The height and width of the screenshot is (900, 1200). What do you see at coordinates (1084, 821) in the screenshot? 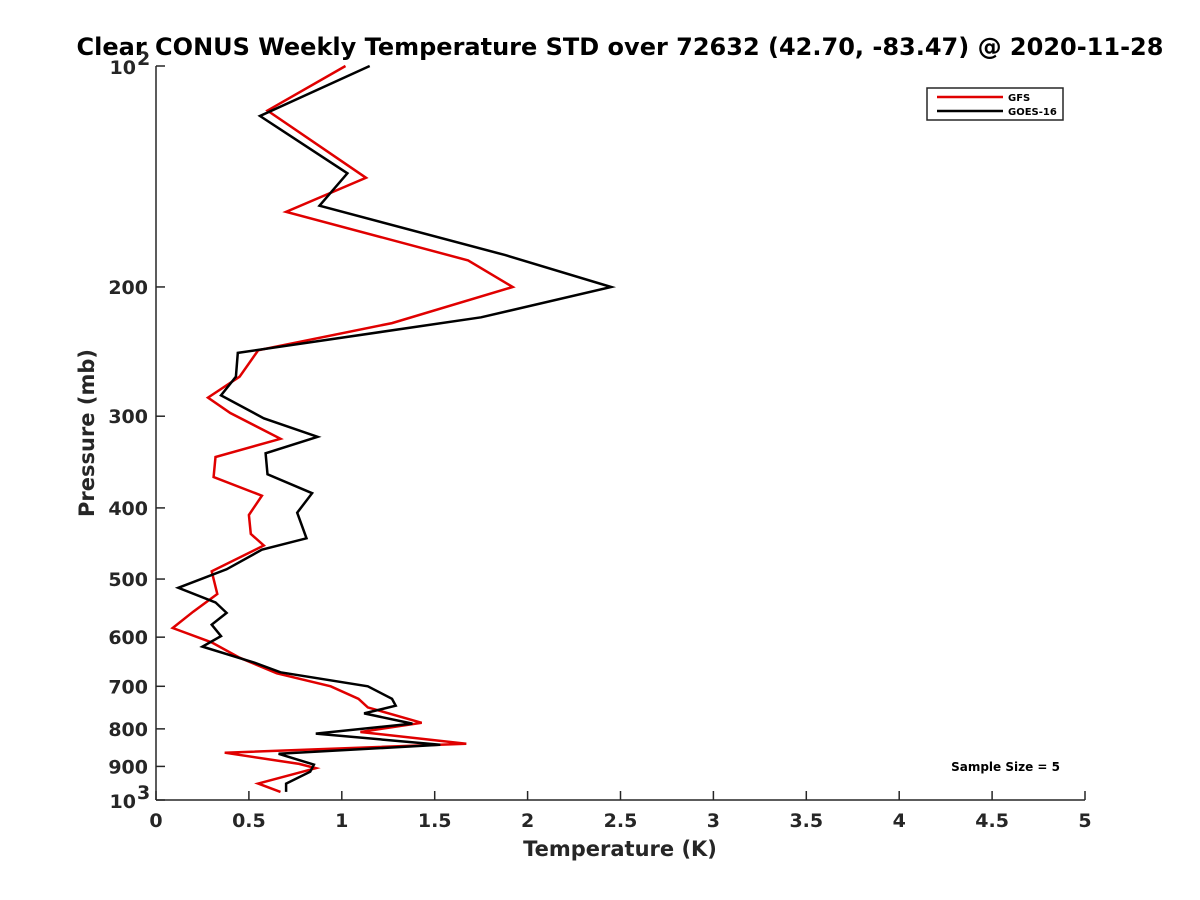
I see `x-tick-label: 5` at bounding box center [1084, 821].